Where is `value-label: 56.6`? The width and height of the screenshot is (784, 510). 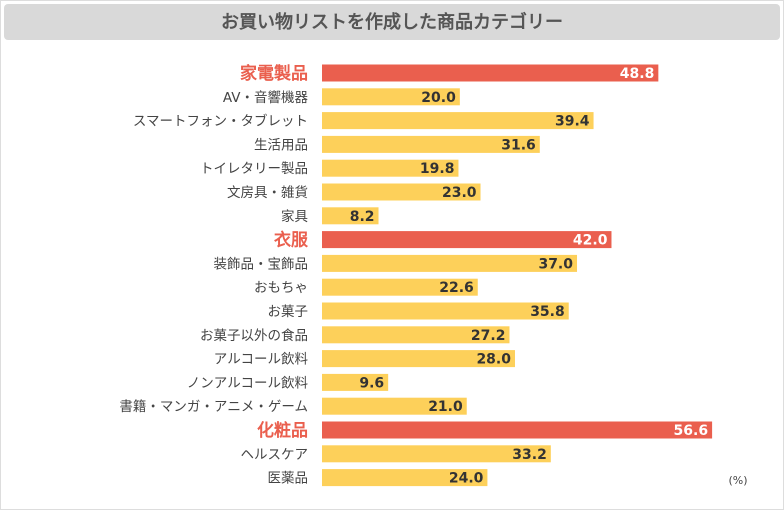
value-label: 56.6 is located at coordinates (691, 431).